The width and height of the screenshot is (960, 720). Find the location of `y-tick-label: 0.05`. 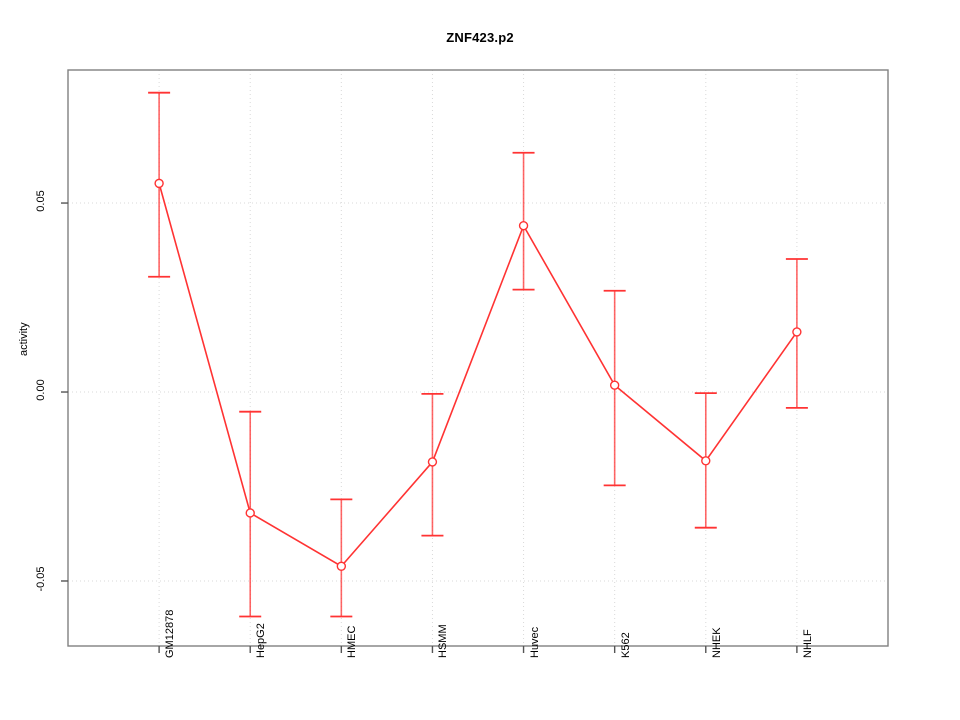

y-tick-label: 0.05 is located at coordinates (41, 201).